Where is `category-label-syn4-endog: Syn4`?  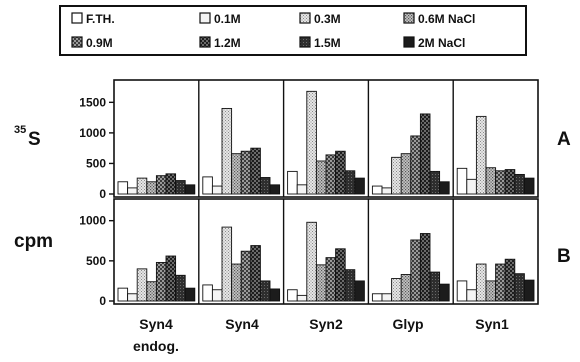
category-label-syn4-endog: Syn4 is located at coordinates (156, 324).